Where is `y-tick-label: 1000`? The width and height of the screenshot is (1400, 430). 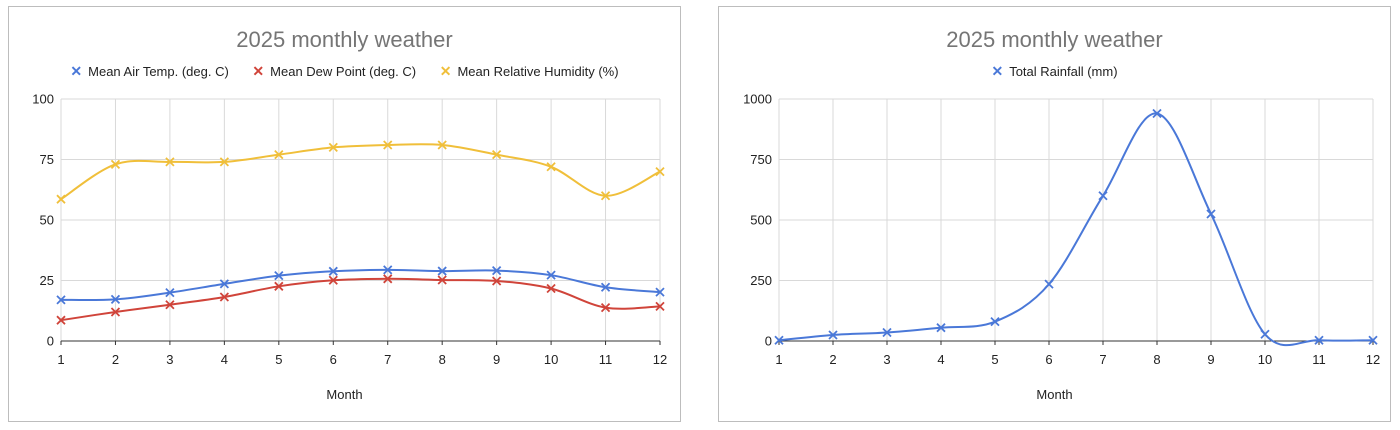 y-tick-label: 1000 is located at coordinates (757, 99).